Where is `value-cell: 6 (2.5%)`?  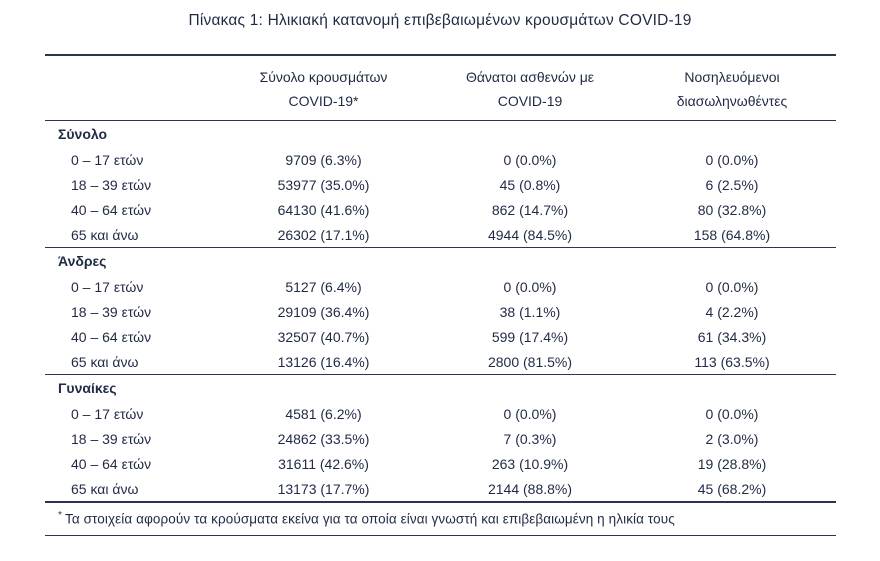 value-cell: 6 (2.5%) is located at coordinates (732, 185).